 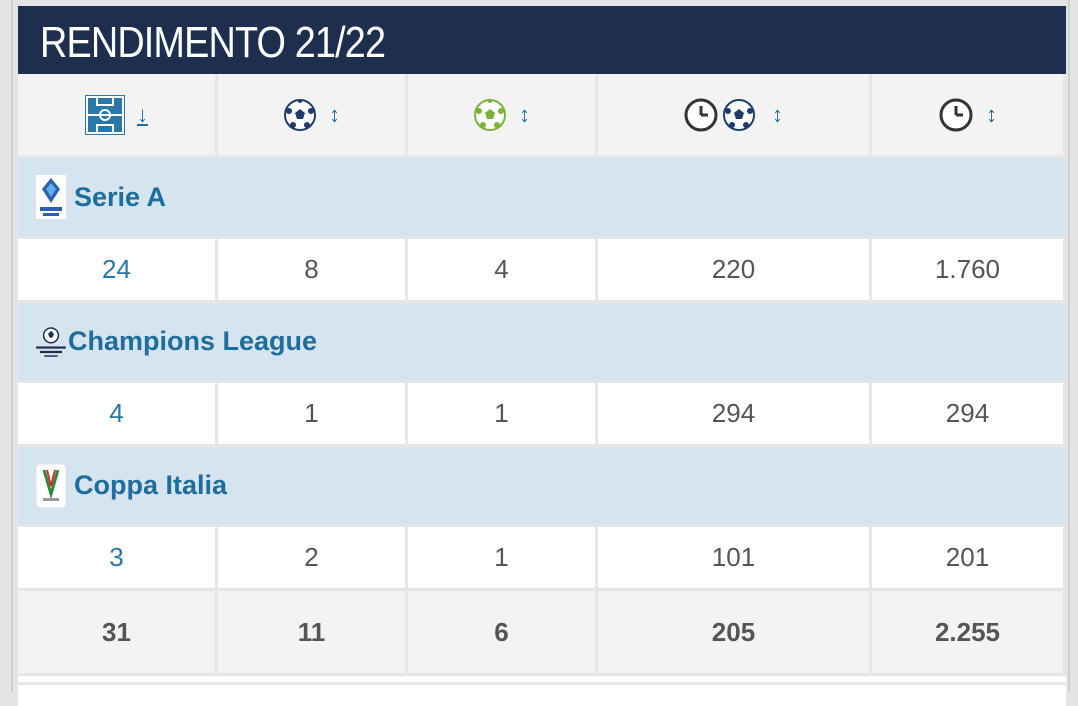 I want to click on table-row-coppa-italia: 3 2 1 101 201, so click(x=542, y=559).